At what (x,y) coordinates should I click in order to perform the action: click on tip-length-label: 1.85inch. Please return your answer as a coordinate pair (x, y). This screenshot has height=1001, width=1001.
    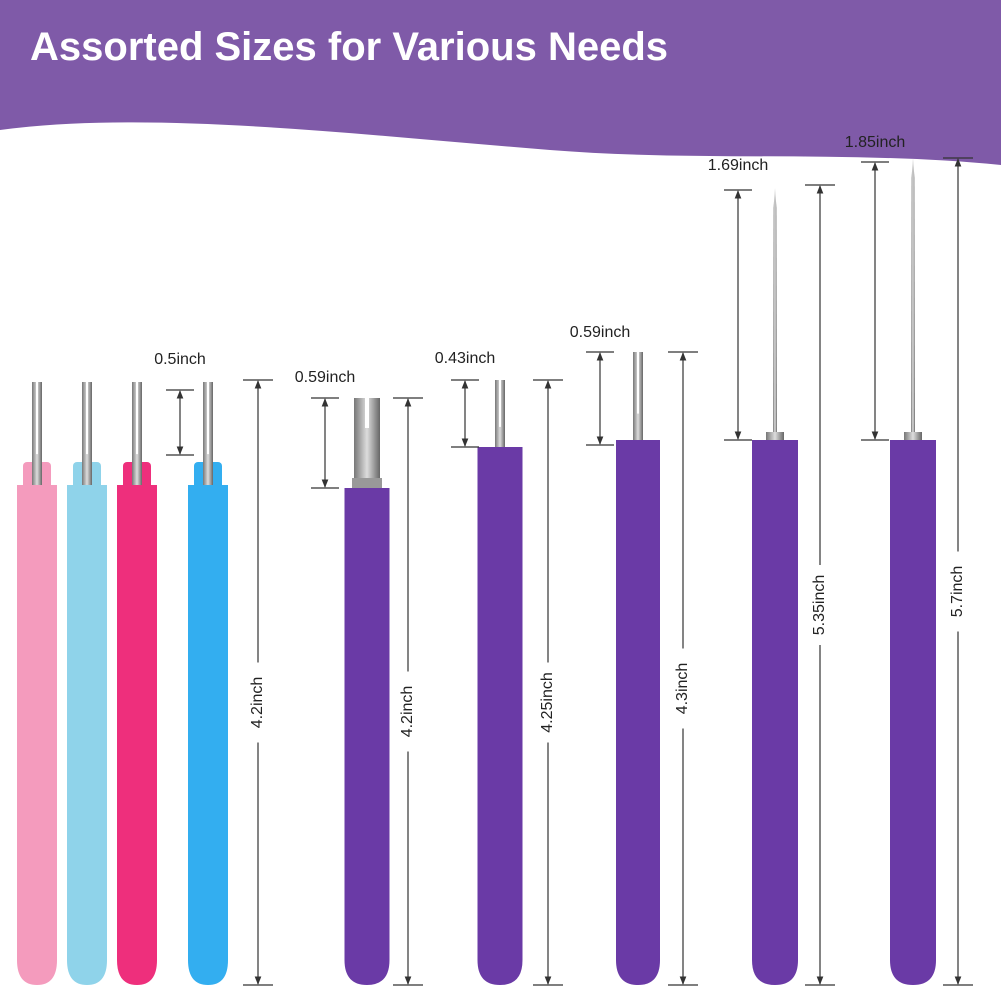
    Looking at the image, I should click on (875, 142).